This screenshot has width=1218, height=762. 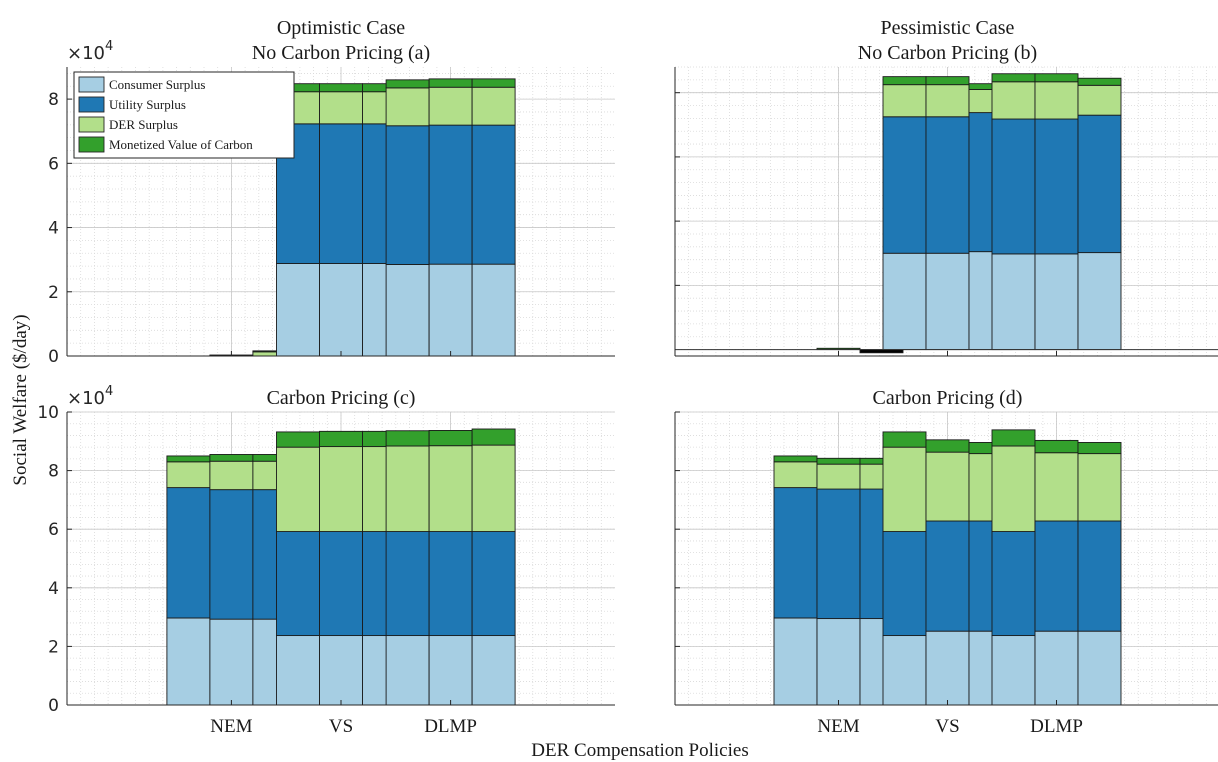 What do you see at coordinates (341, 28) in the screenshot?
I see `panel-title: Optimistic Case` at bounding box center [341, 28].